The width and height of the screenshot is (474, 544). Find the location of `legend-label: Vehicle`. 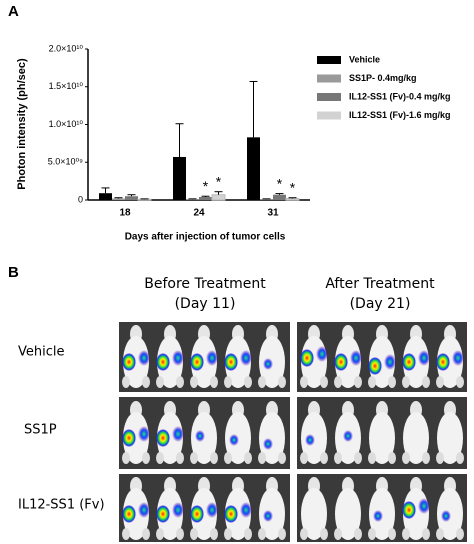

legend-label: Vehicle is located at coordinates (364, 59).